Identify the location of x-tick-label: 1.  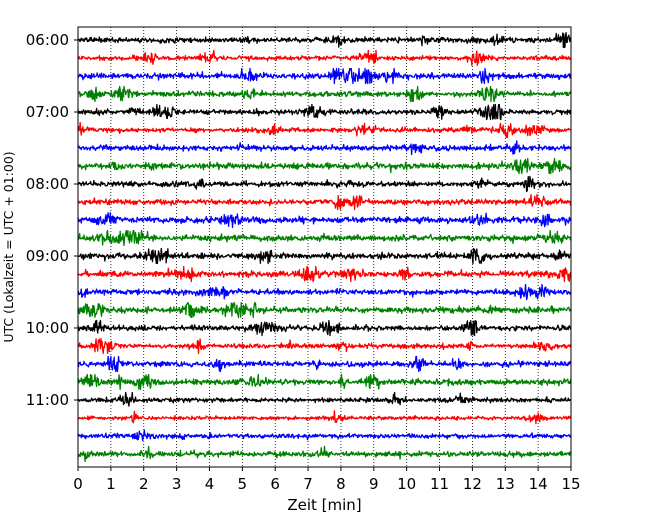
(111, 484).